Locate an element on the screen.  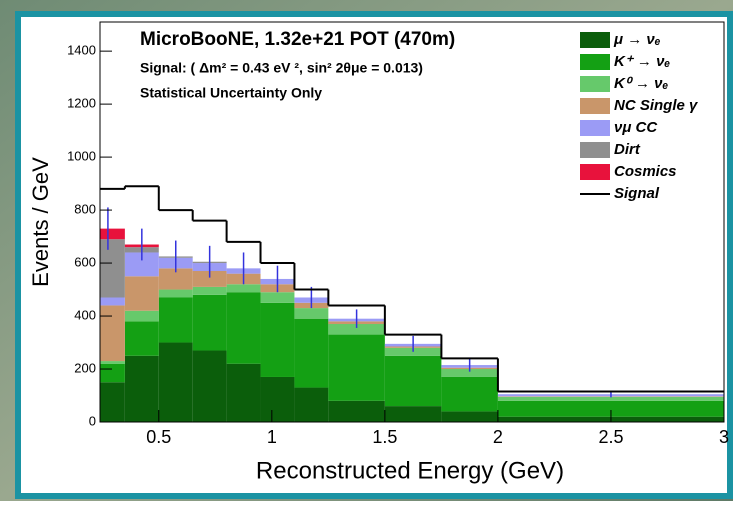
y-tick-label: 1200 is located at coordinates (81, 103).